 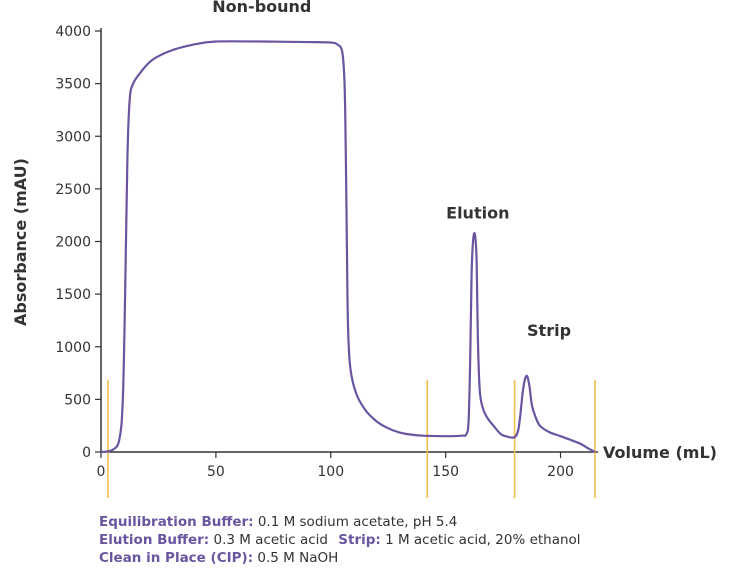 What do you see at coordinates (86, 453) in the screenshot?
I see `y-tick-label: 0` at bounding box center [86, 453].